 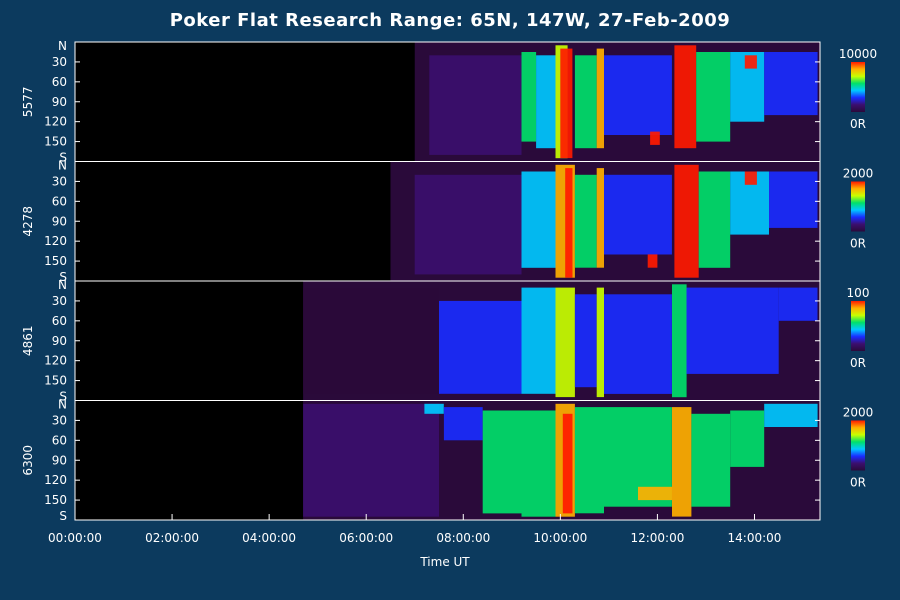 I want to click on x-tick-label: 00:00:00, so click(x=75, y=538).